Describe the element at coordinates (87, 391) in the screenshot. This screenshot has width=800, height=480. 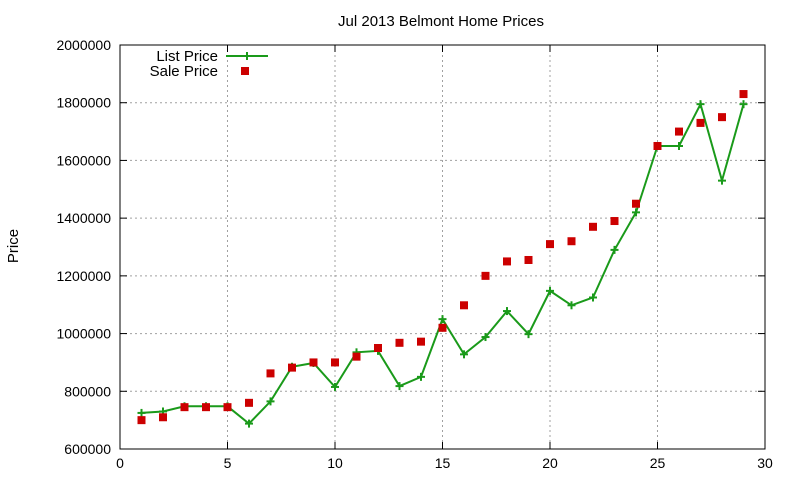
I see `y-tick-label: 800000` at that location.